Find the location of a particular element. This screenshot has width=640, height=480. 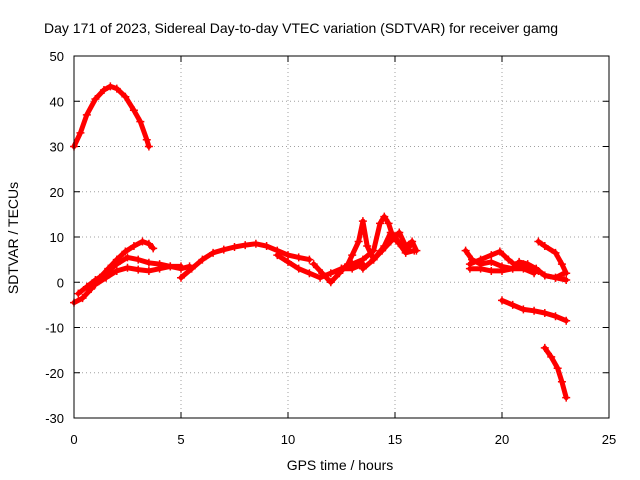

x-axis-label: GPS time / hours is located at coordinates (340, 465).